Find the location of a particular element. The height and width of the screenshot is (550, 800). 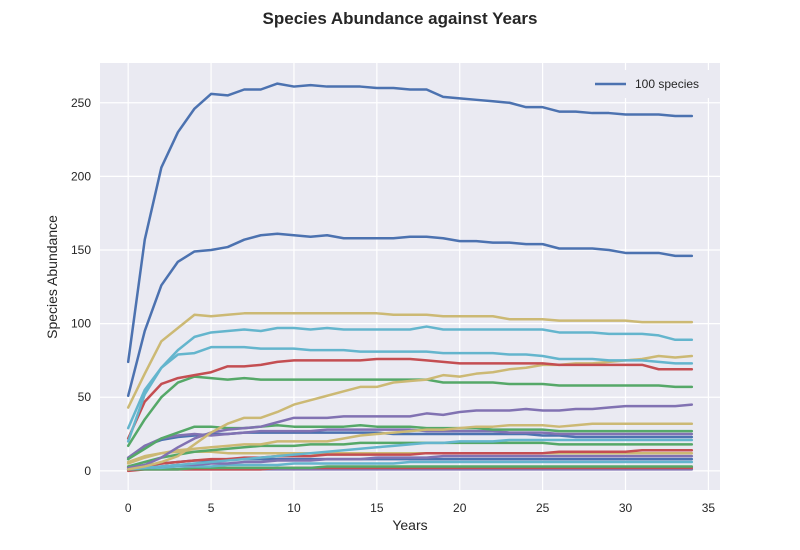

y-tick-label: 100 is located at coordinates (81, 324).